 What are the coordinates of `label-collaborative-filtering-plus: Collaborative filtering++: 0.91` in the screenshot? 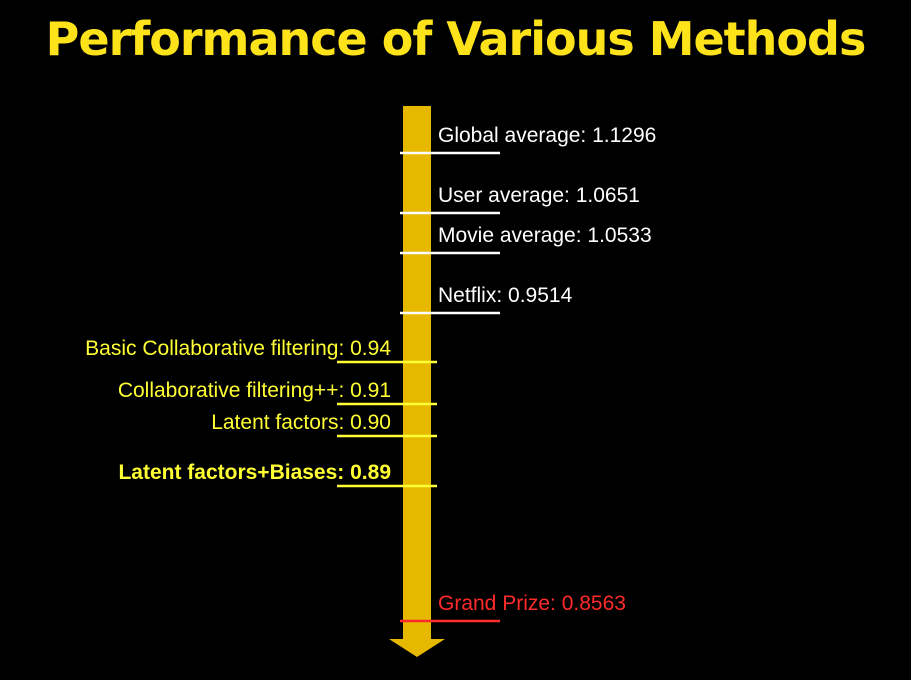 It's located at (254, 390).